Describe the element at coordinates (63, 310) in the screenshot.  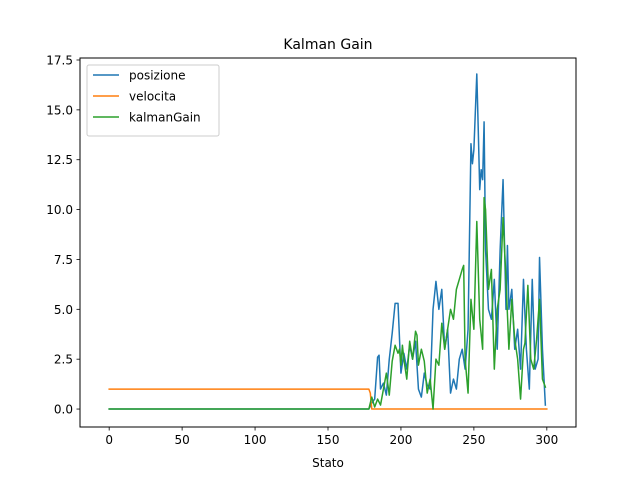
I see `y-tick-label: 5.0` at that location.